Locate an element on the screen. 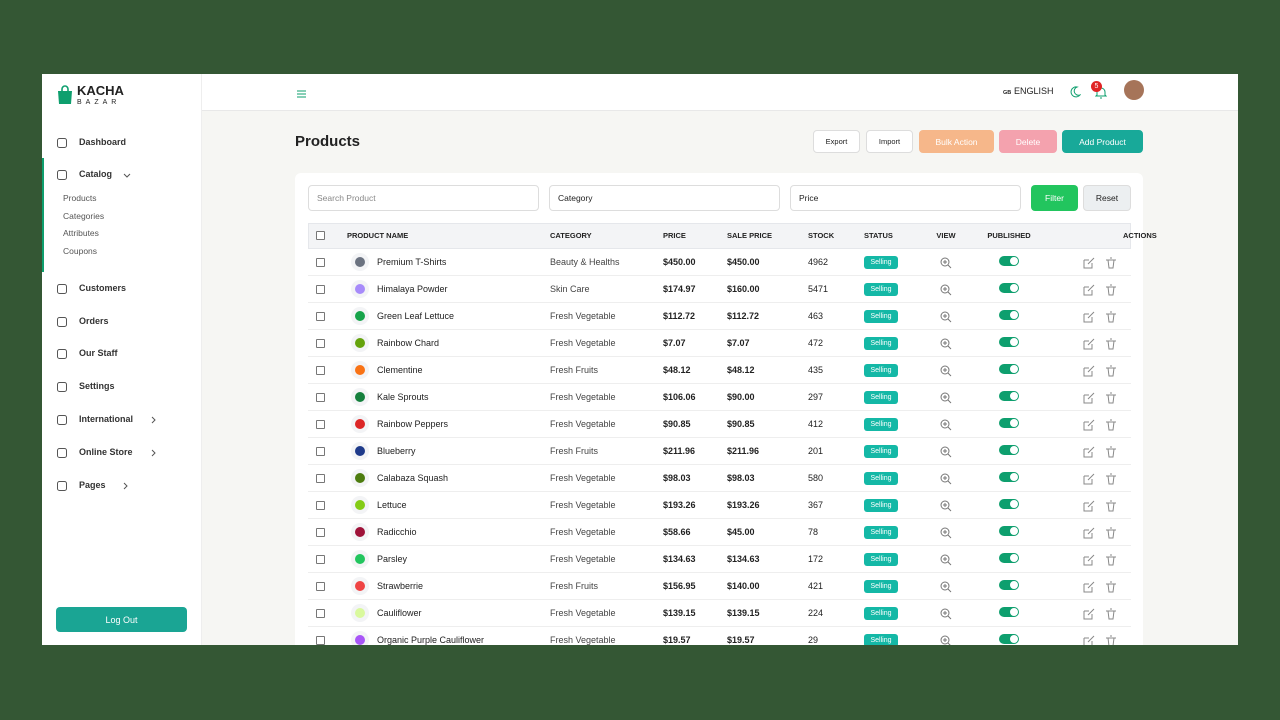  nav-item: Our Staff is located at coordinates (98, 353).